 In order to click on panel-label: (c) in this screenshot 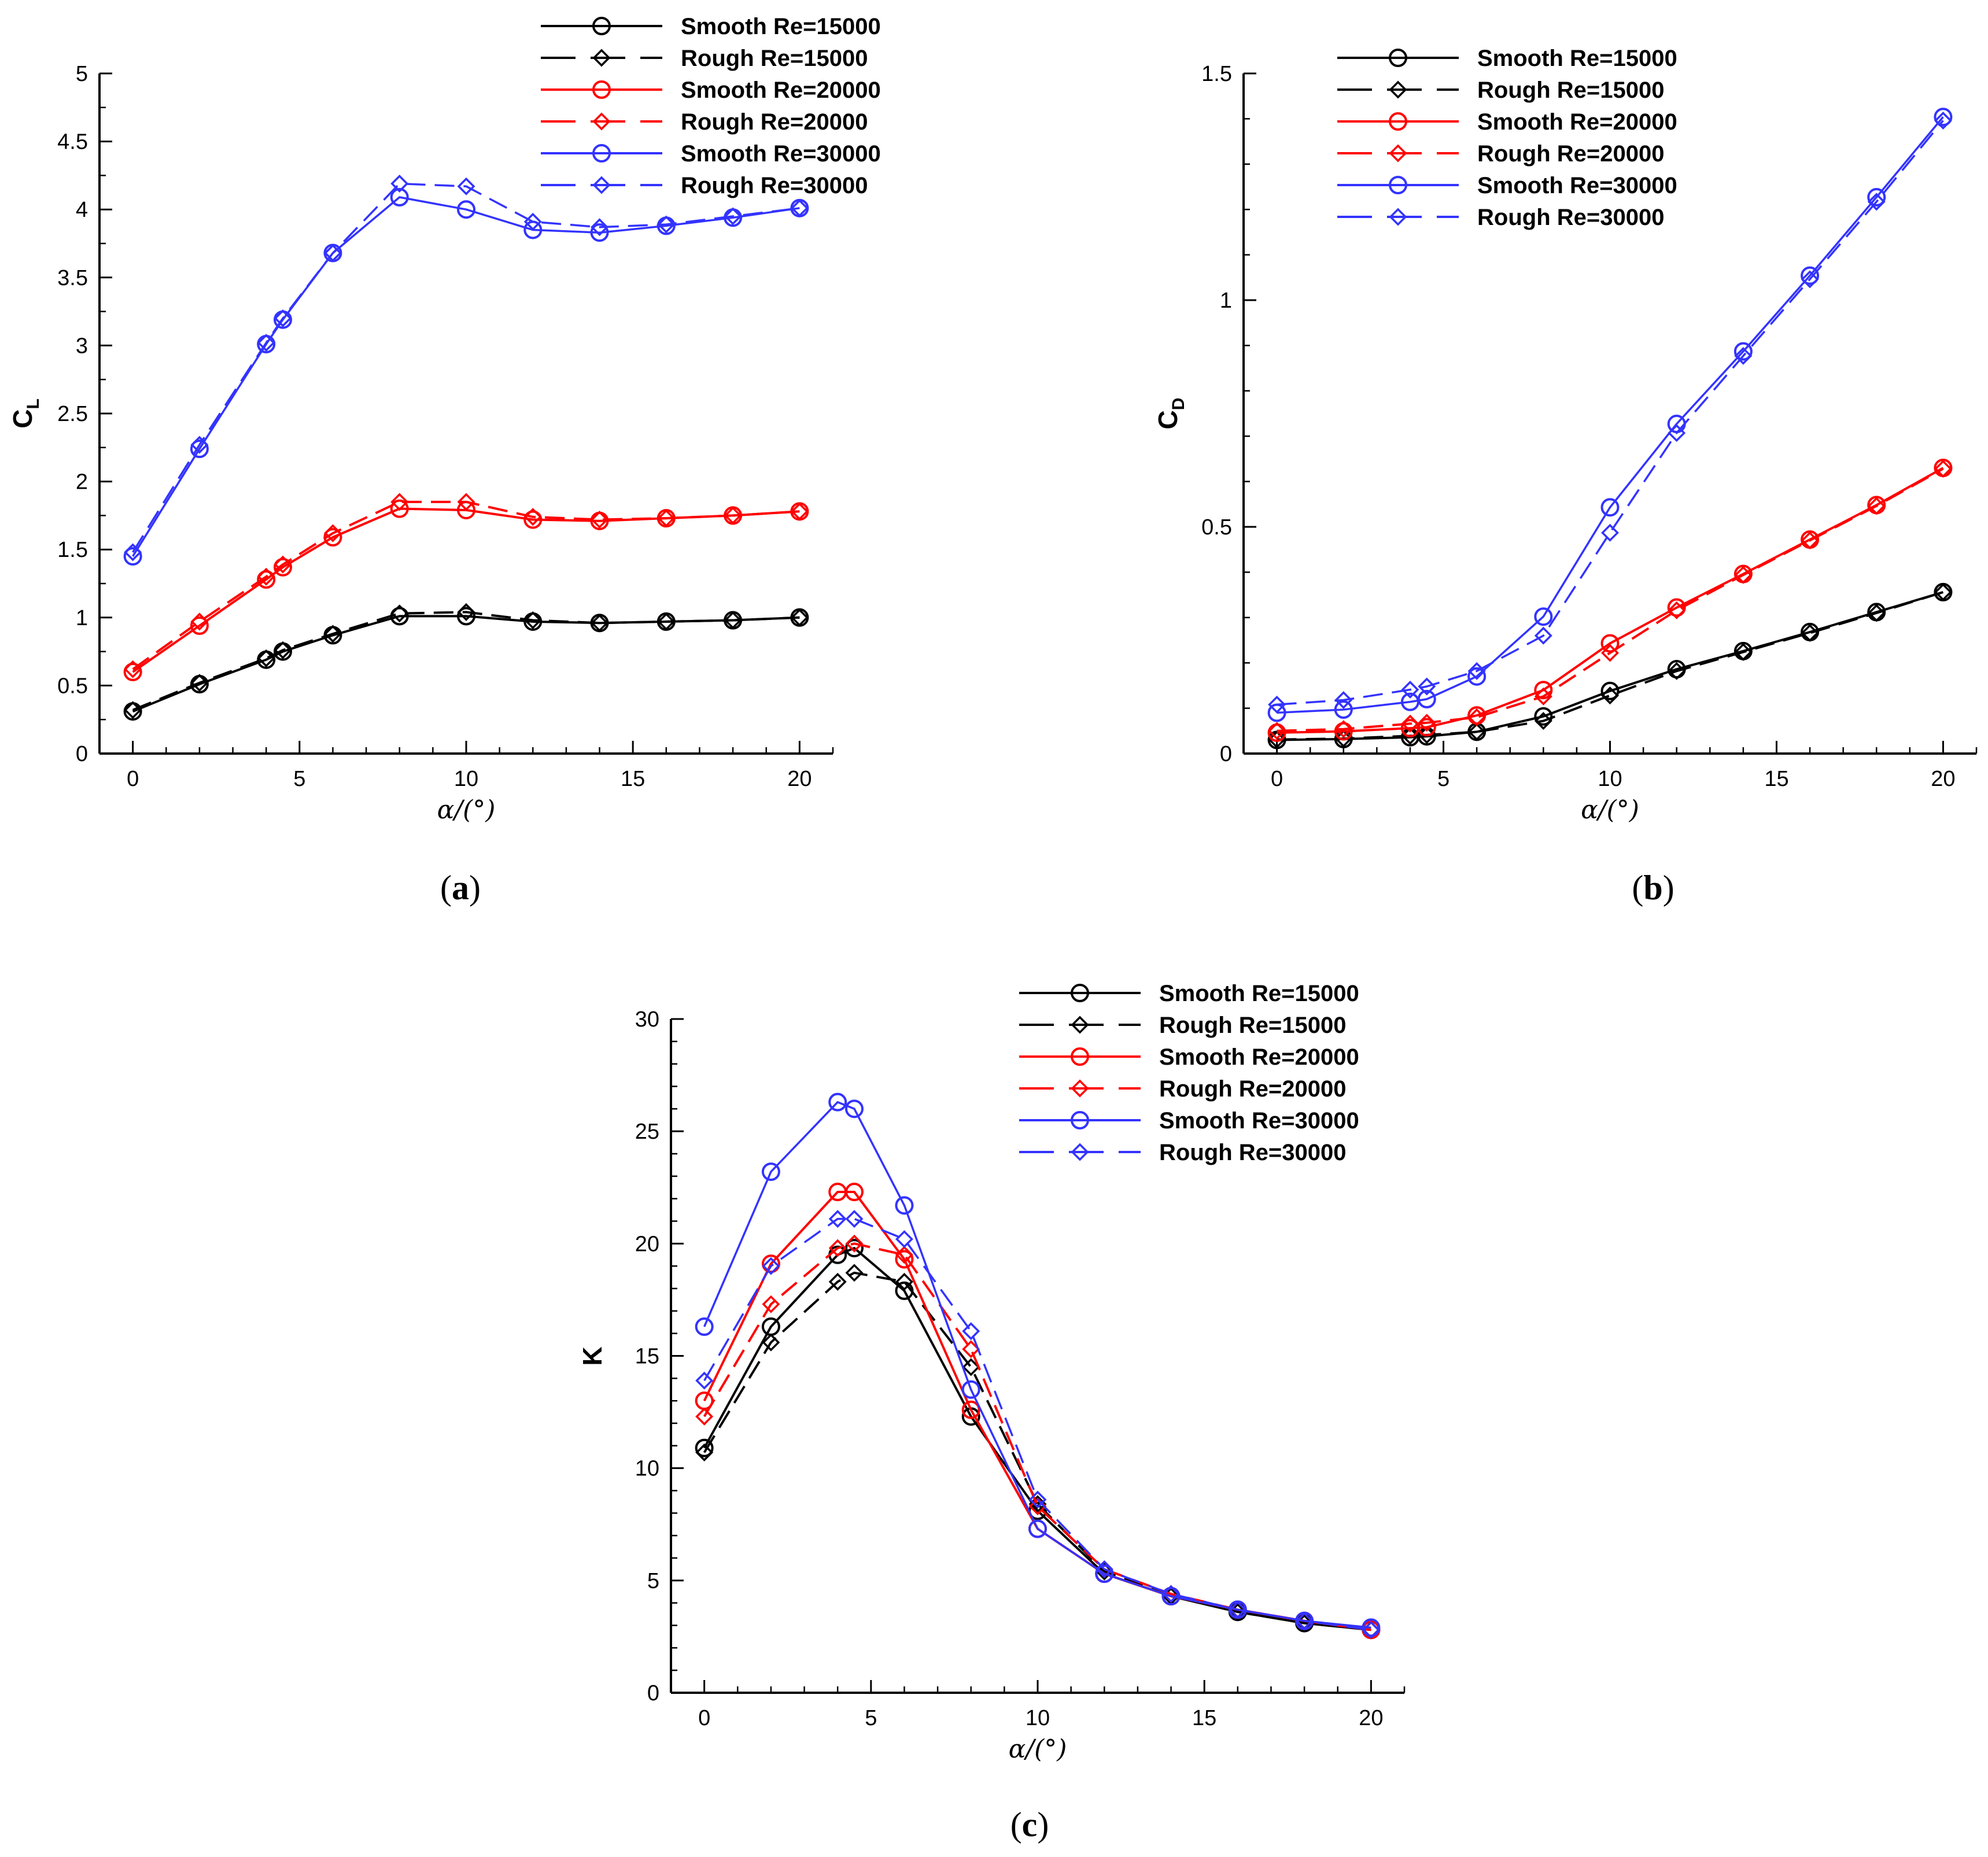, I will do `click(1029, 1825)`.